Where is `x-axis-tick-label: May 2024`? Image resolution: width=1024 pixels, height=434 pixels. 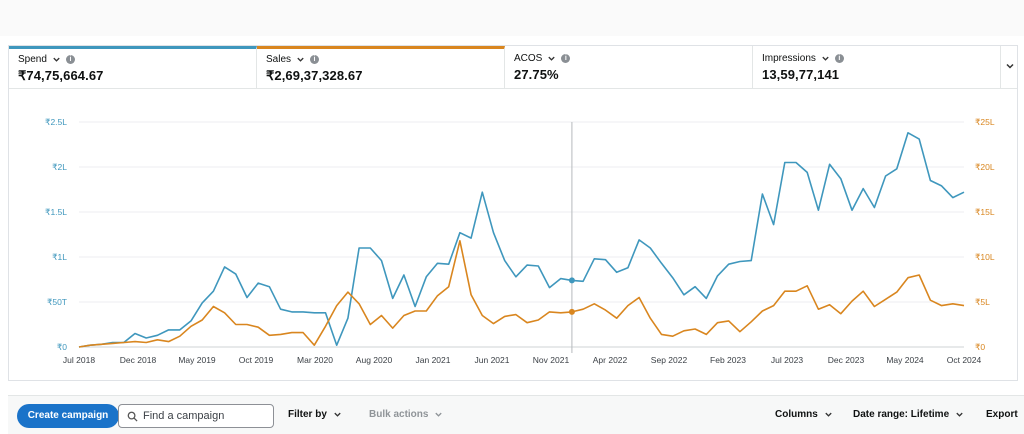 x-axis-tick-label: May 2024 is located at coordinates (905, 360).